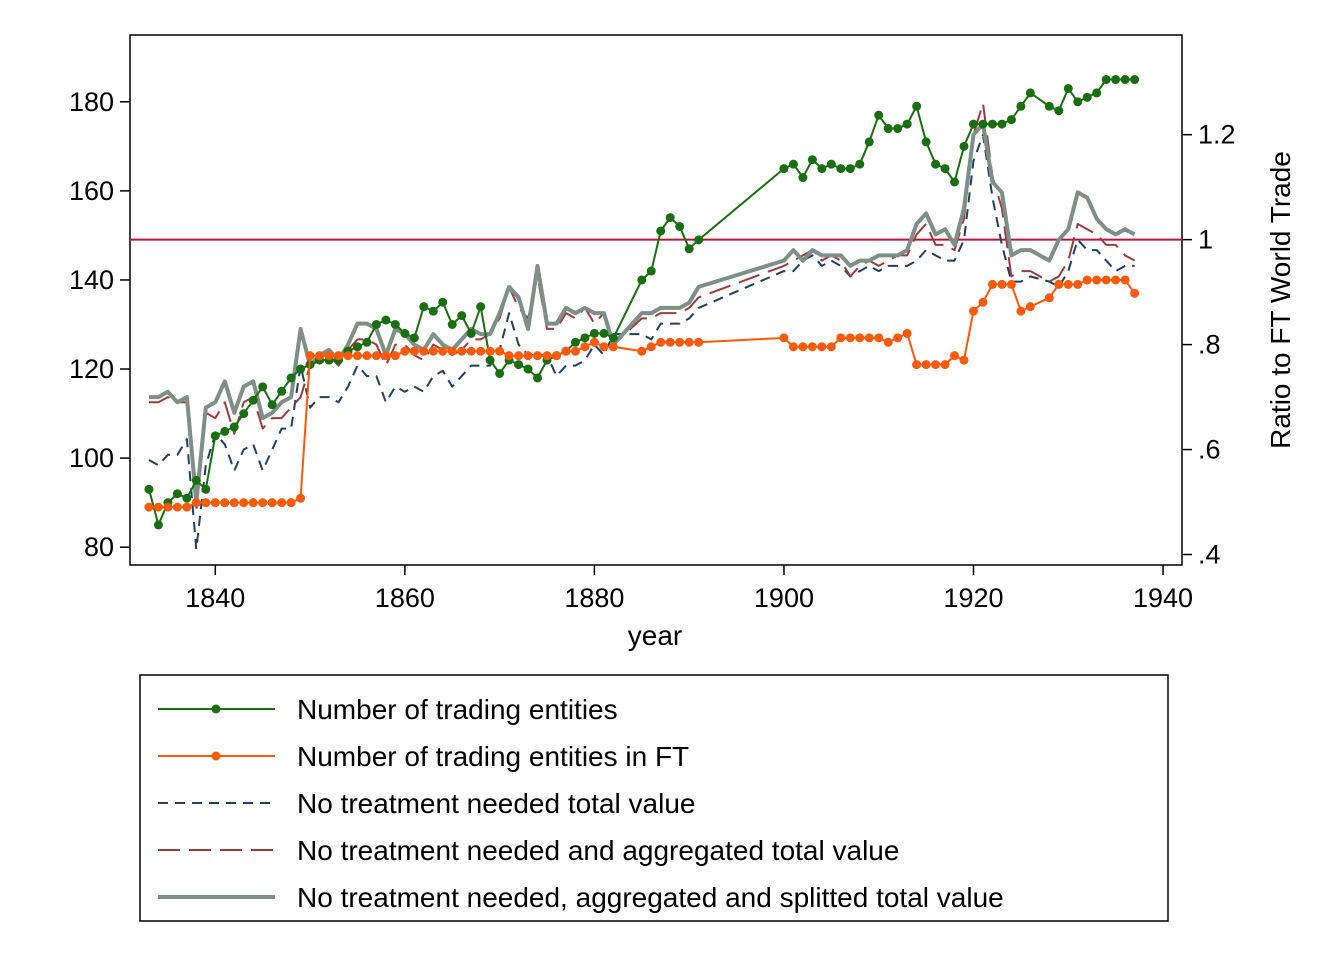  I want to click on y-right-tick-label: 1.2, so click(1217, 135).